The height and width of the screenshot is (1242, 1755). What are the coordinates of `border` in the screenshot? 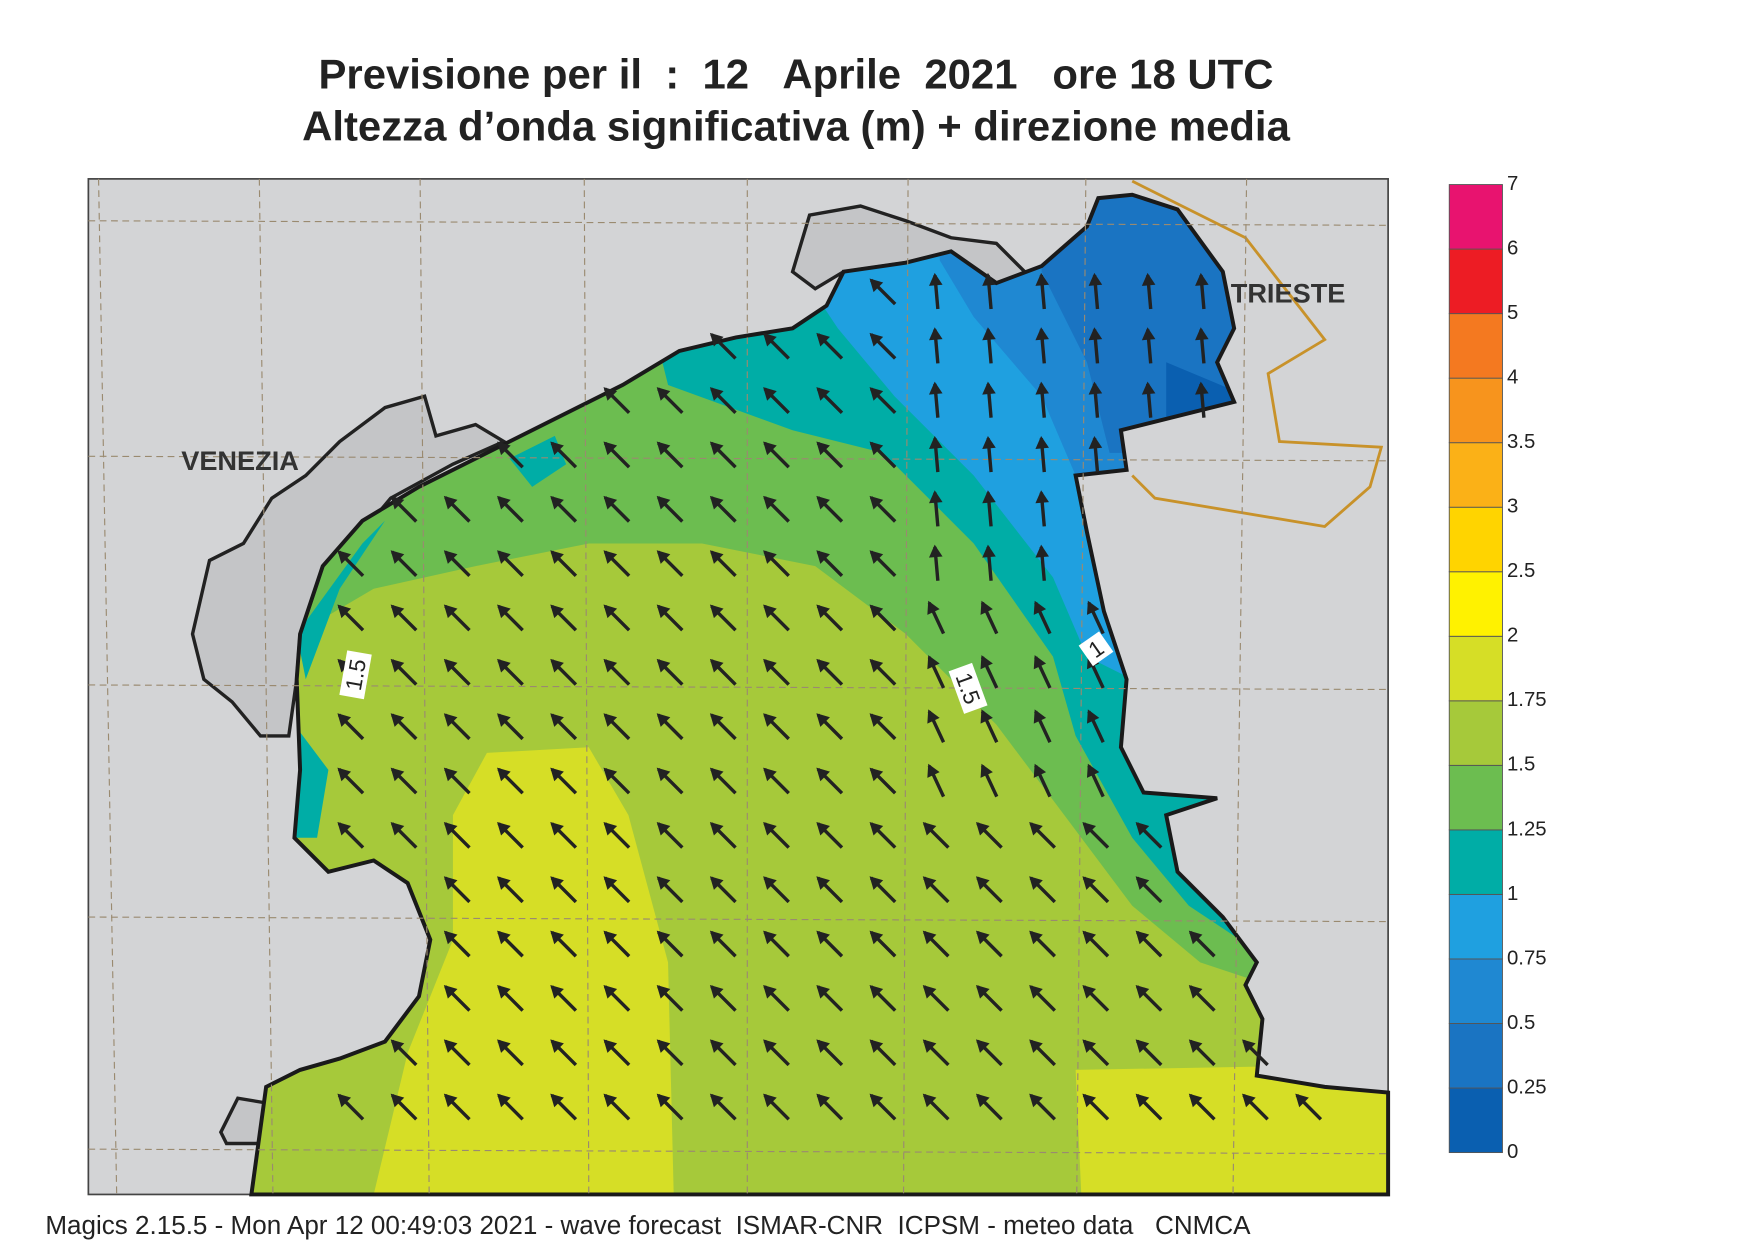 It's located at (1257, 353).